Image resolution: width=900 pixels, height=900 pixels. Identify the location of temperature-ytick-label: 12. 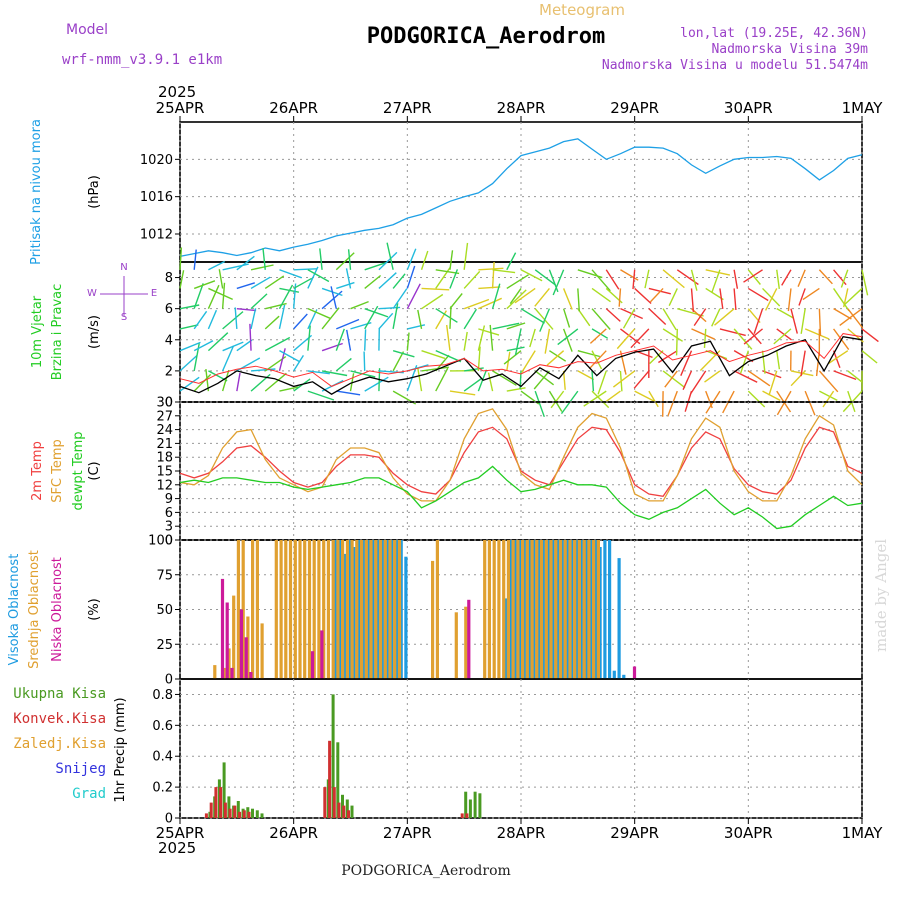
(164, 485).